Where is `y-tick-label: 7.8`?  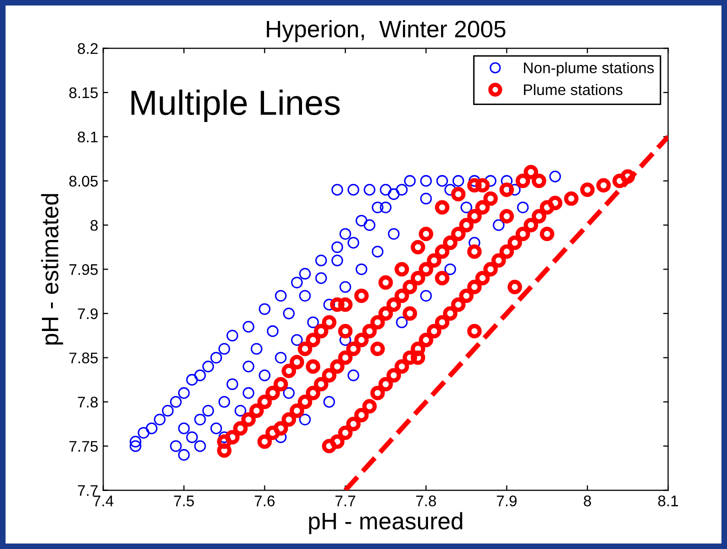
y-tick-label: 7.8 is located at coordinates (88, 402).